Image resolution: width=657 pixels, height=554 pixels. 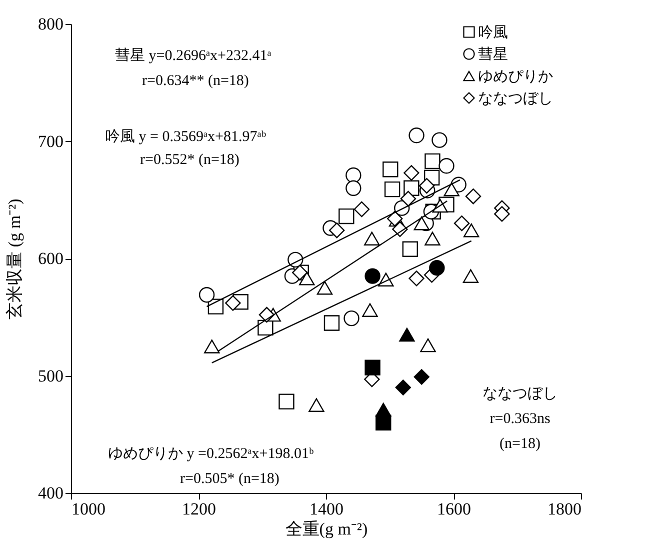 I want to click on annotation: r=0.505* (n=18), so click(x=230, y=479).